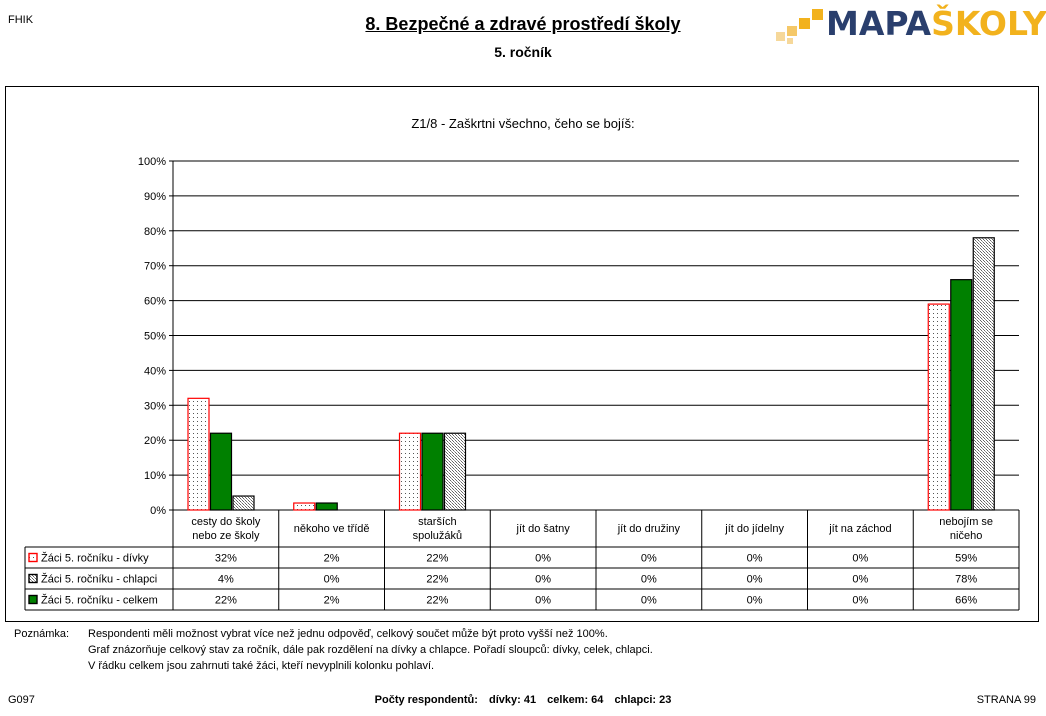 The image size is (1046, 716). Describe the element at coordinates (226, 522) in the screenshot. I see `x-tick-label: cesty do školy` at that location.